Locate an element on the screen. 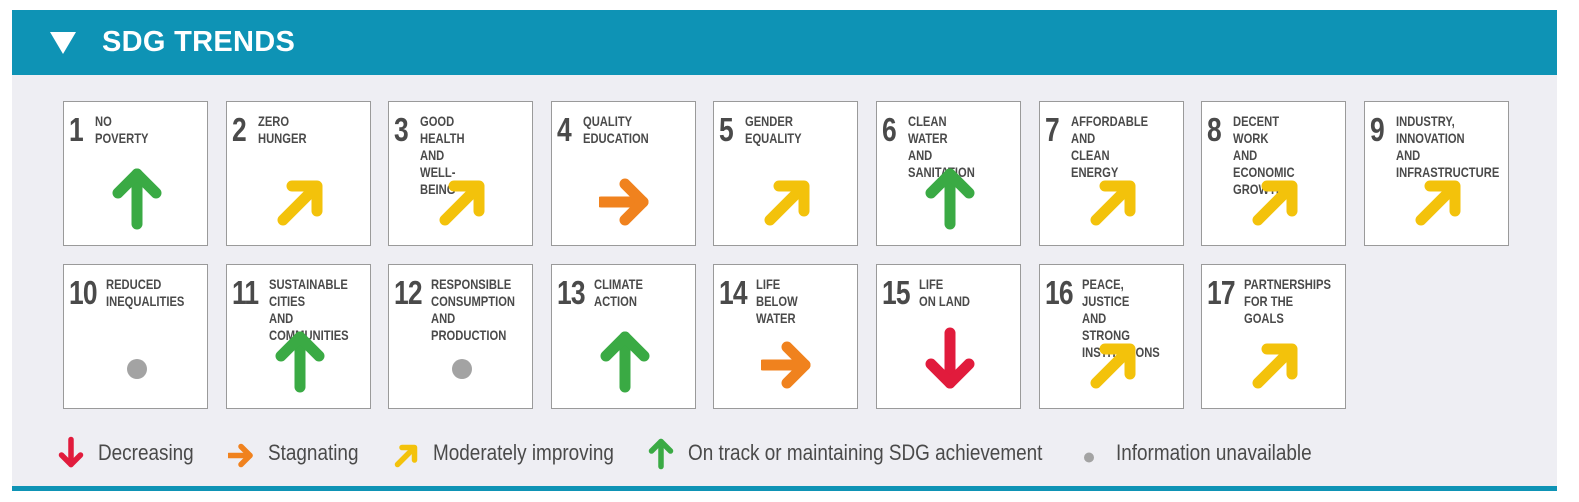 This screenshot has width=1579, height=502. sdg-goal-label: Life on Land is located at coordinates (945, 292).